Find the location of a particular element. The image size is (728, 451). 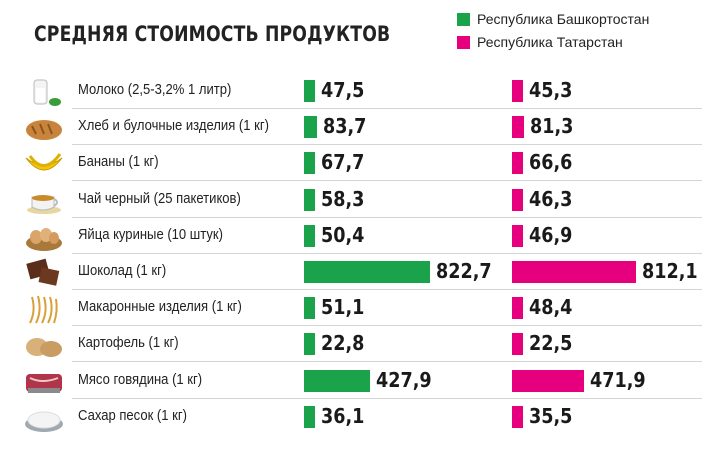

chart-row: Мясо говядина (1 кг) 427,9 471,9 is located at coordinates (364, 381).